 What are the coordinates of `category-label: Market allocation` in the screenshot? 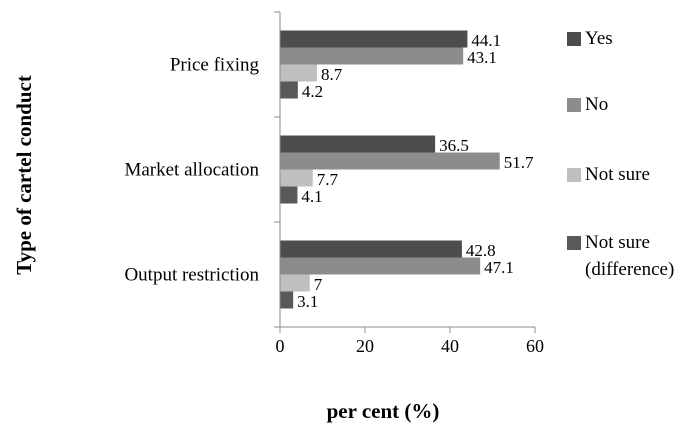 It's located at (191, 170).